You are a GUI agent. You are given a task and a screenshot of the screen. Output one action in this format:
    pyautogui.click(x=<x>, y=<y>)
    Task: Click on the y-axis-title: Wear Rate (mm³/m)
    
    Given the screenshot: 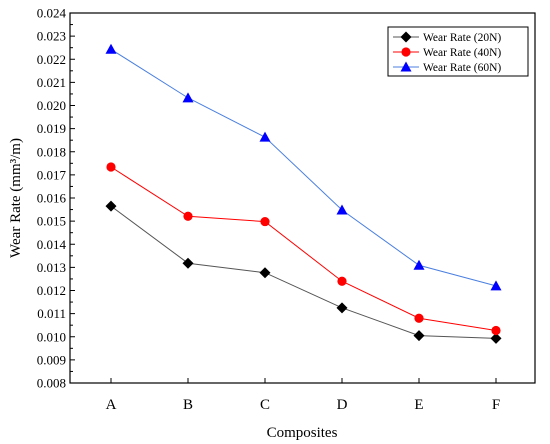 What is the action you would take?
    pyautogui.click(x=16, y=198)
    